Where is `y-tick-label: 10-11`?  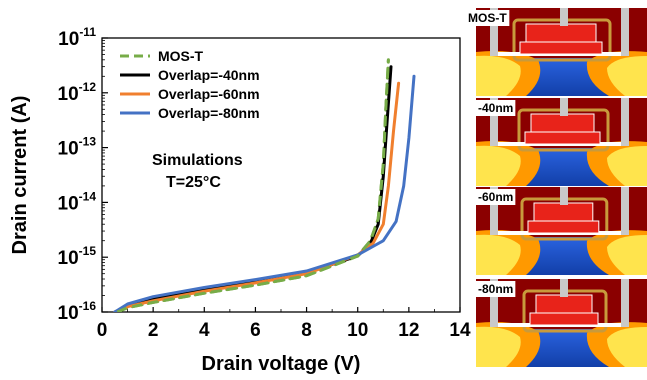
y-tick-label: 10-11 is located at coordinates (77, 37).